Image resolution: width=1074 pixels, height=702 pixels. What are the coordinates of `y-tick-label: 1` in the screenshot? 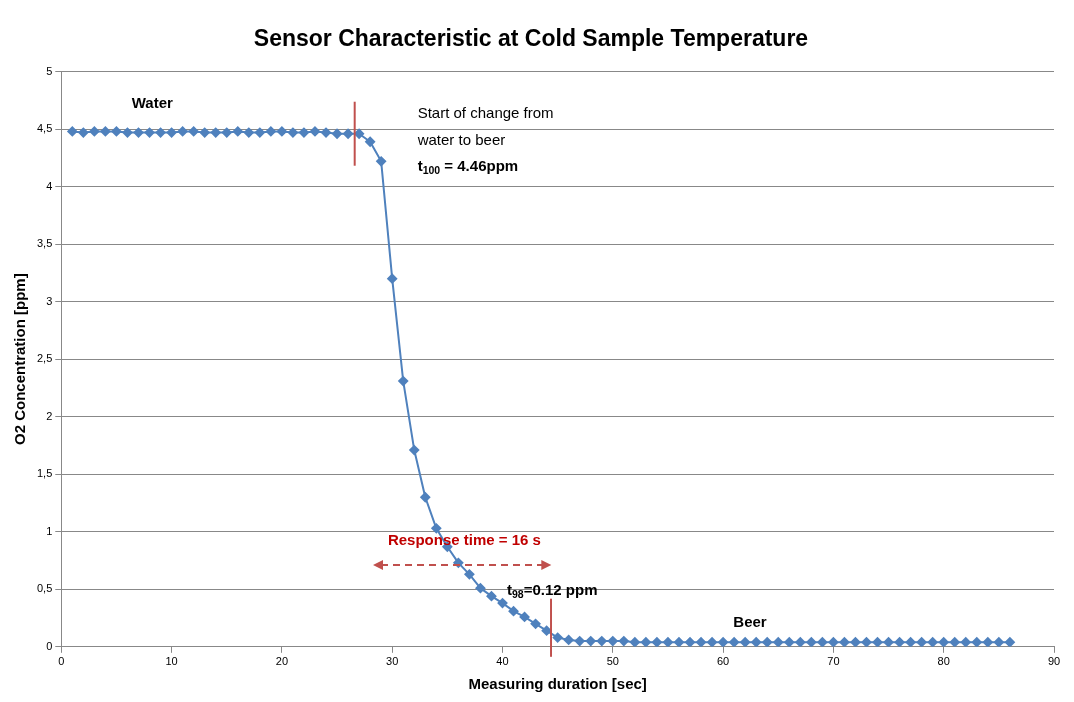 It's located at (49, 530).